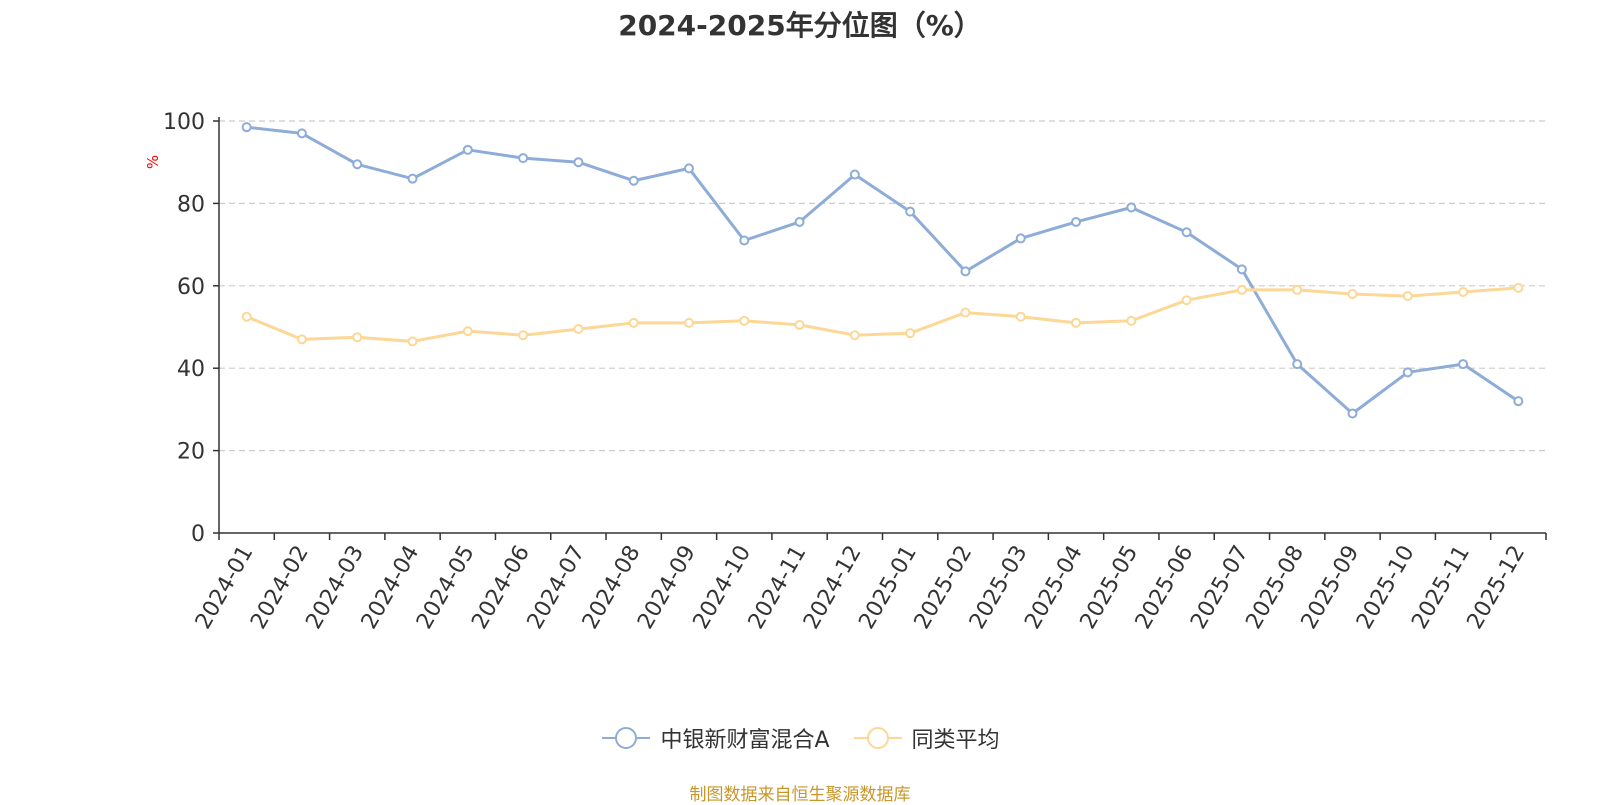  I want to click on y-tick-label: 40, so click(191, 369).